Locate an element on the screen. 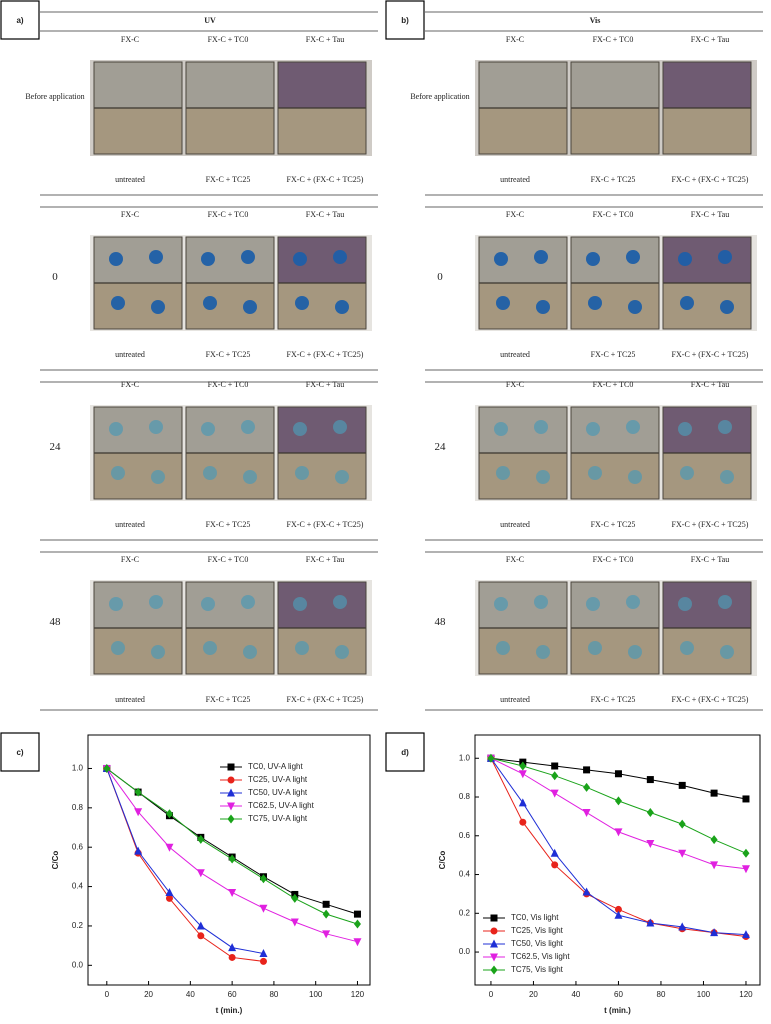 The image size is (771, 1024). x-tick-label: 60 is located at coordinates (232, 994).